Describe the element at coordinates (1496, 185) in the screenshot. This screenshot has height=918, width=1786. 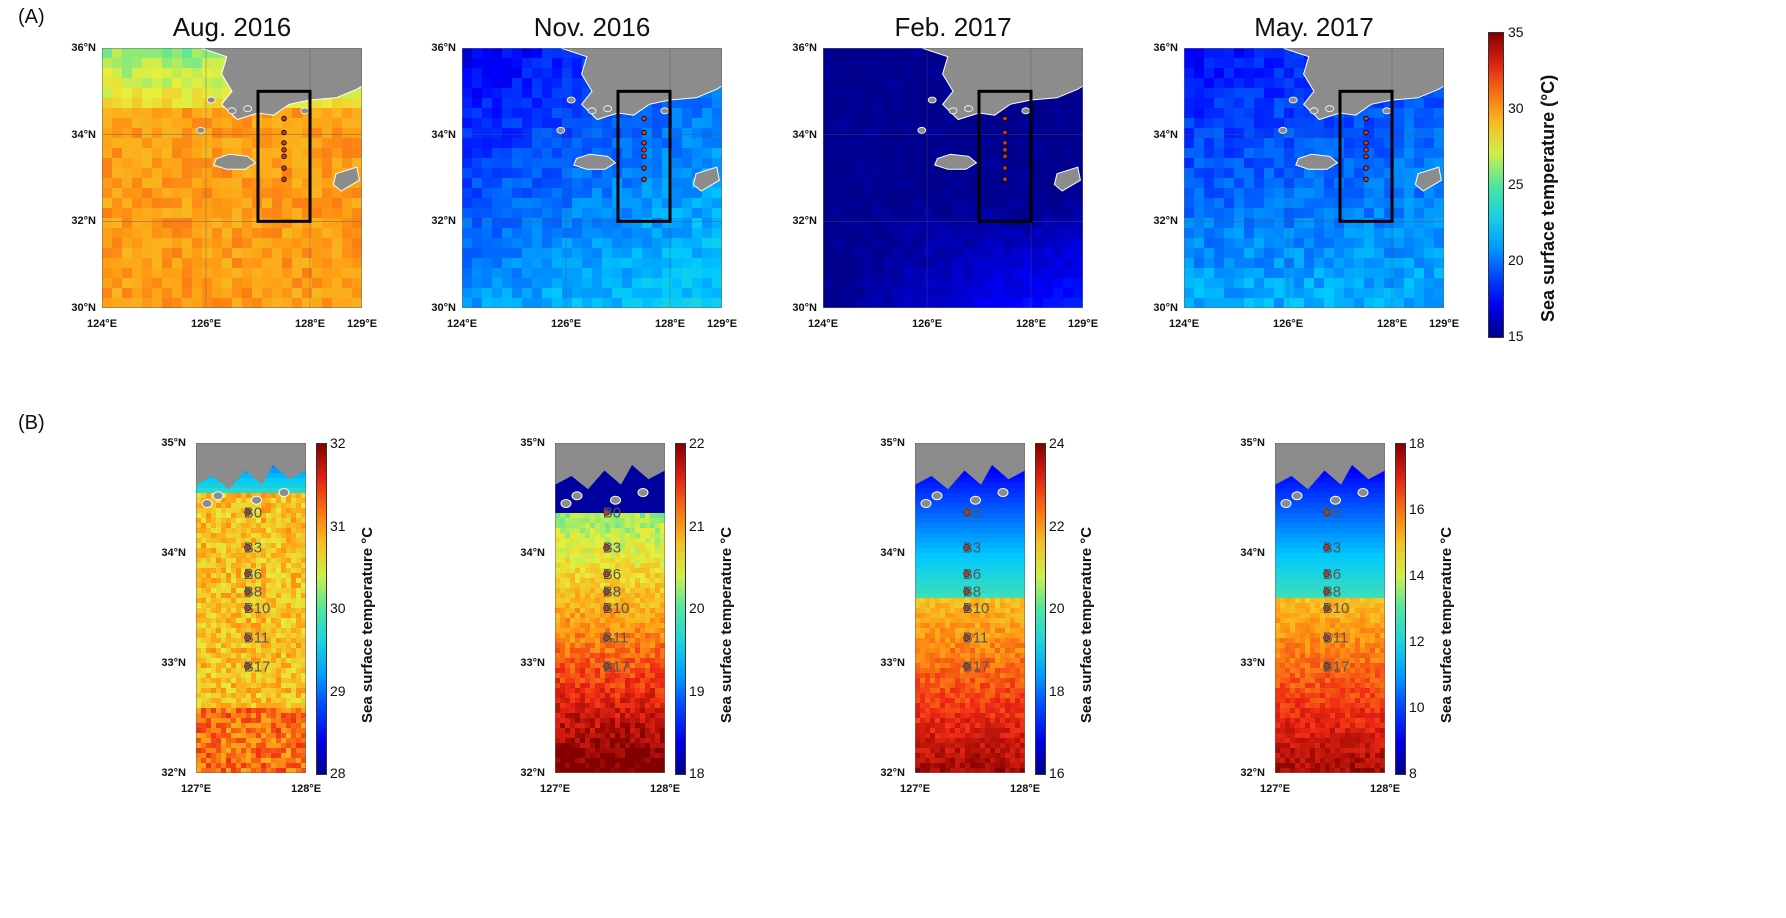
I see `colorbar-a` at that location.